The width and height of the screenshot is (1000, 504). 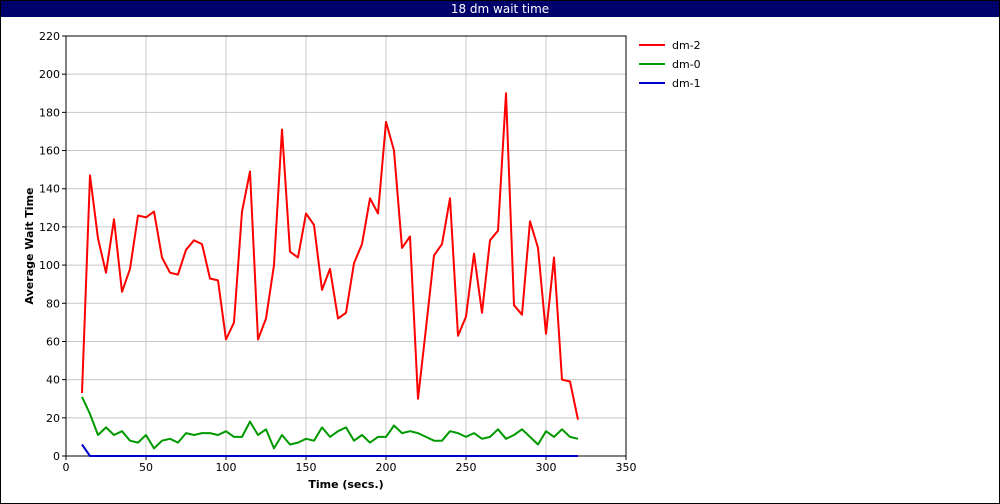 I want to click on x-tick-label: 0, so click(x=66, y=467).